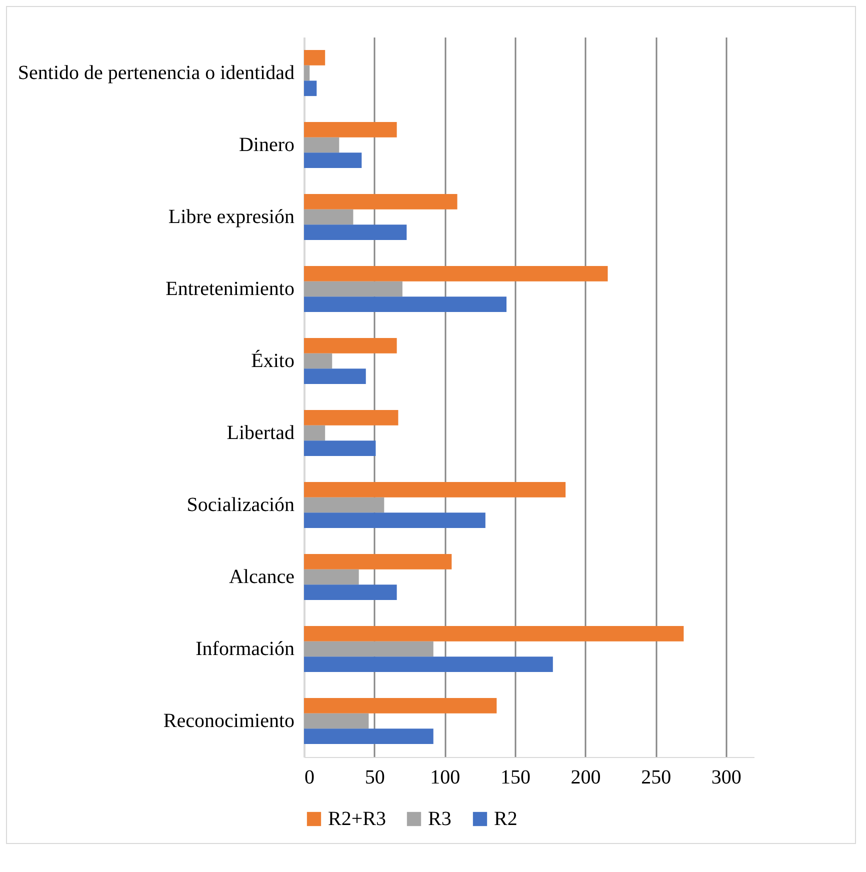 The height and width of the screenshot is (872, 866). What do you see at coordinates (506, 819) in the screenshot?
I see `legend-label: R2` at bounding box center [506, 819].